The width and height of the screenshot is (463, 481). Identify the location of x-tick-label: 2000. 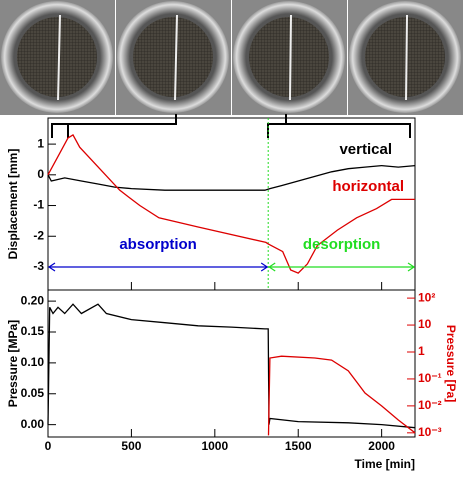
(381, 446).